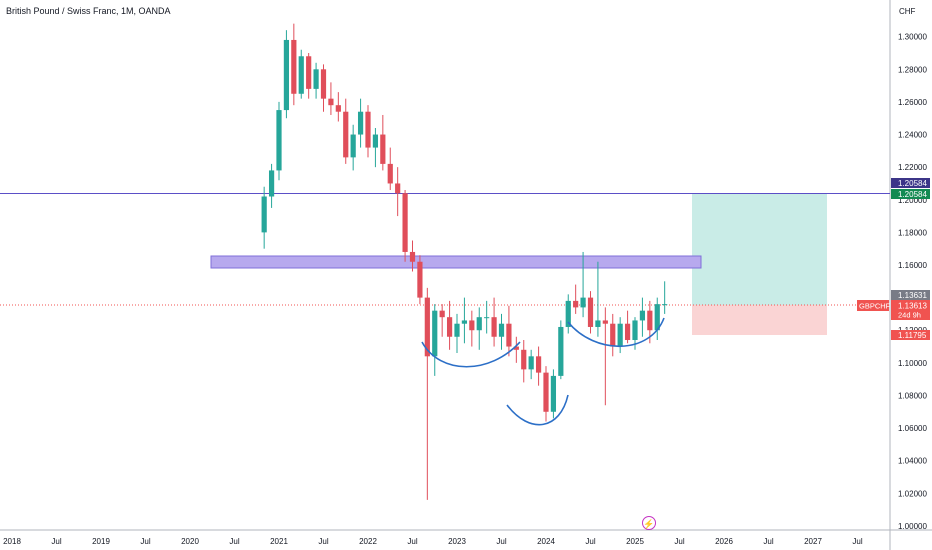  Describe the element at coordinates (12, 541) in the screenshot. I see `time-tick-label: 2018` at that location.